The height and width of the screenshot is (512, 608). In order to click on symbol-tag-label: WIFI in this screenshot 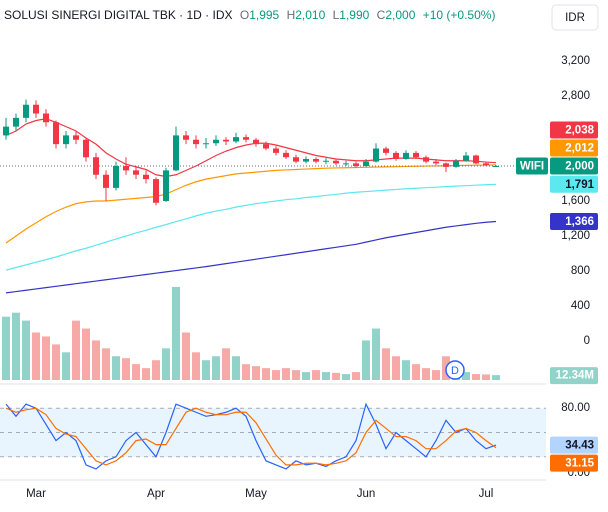, I will do `click(532, 167)`.